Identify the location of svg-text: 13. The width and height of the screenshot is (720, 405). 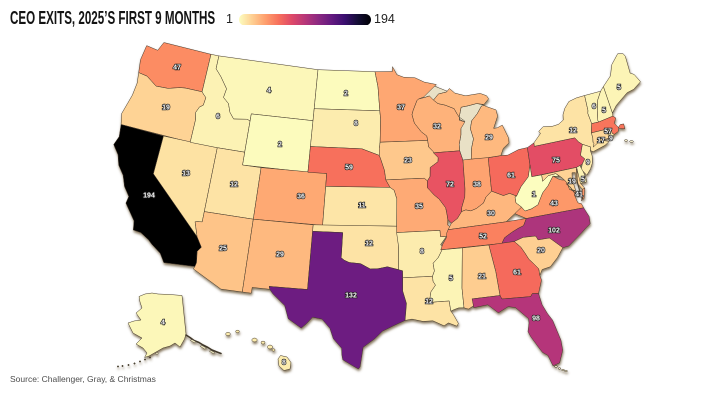
(186, 174).